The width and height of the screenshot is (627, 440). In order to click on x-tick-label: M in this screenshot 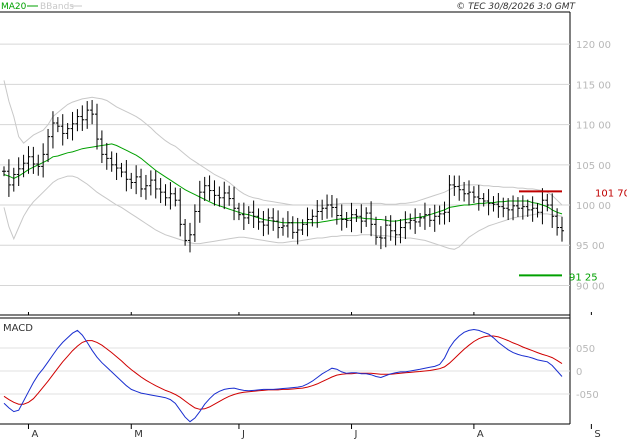, I will do `click(138, 434)`.